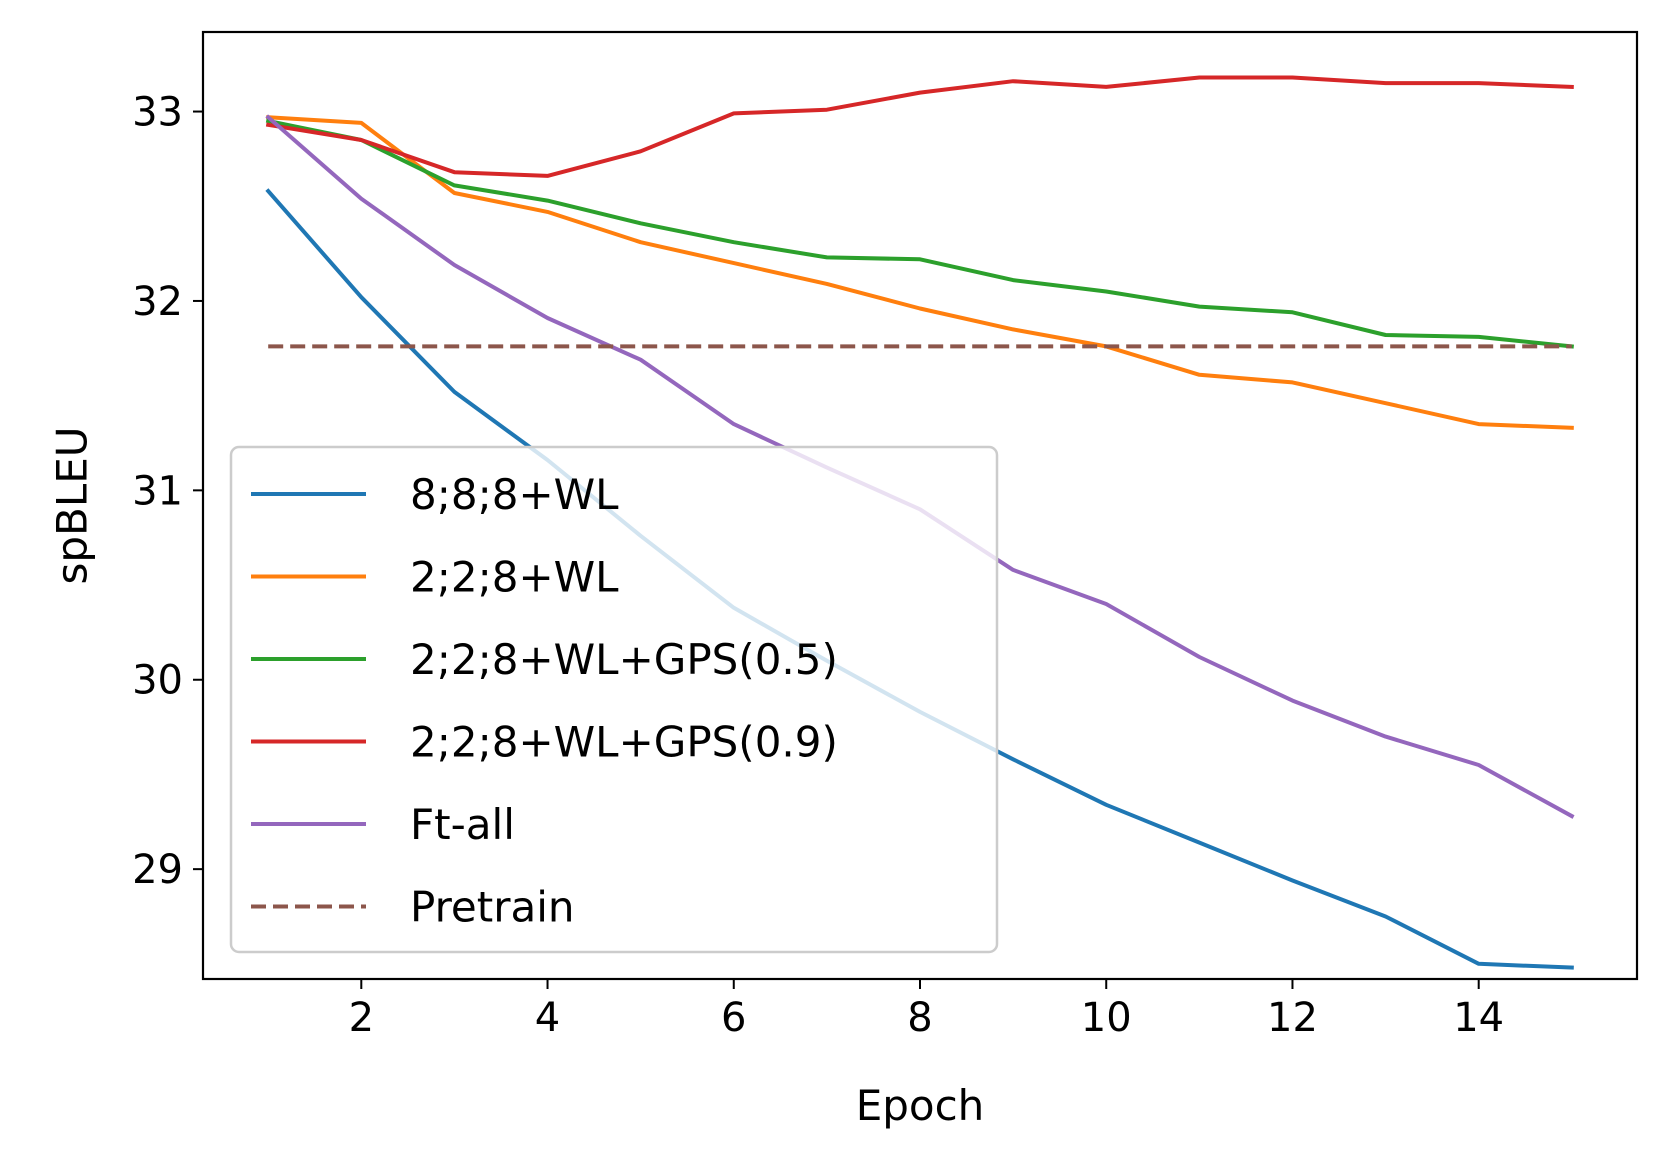 The height and width of the screenshot is (1163, 1662). Describe the element at coordinates (919, 1018) in the screenshot. I see `x-tick-label: 8` at that location.